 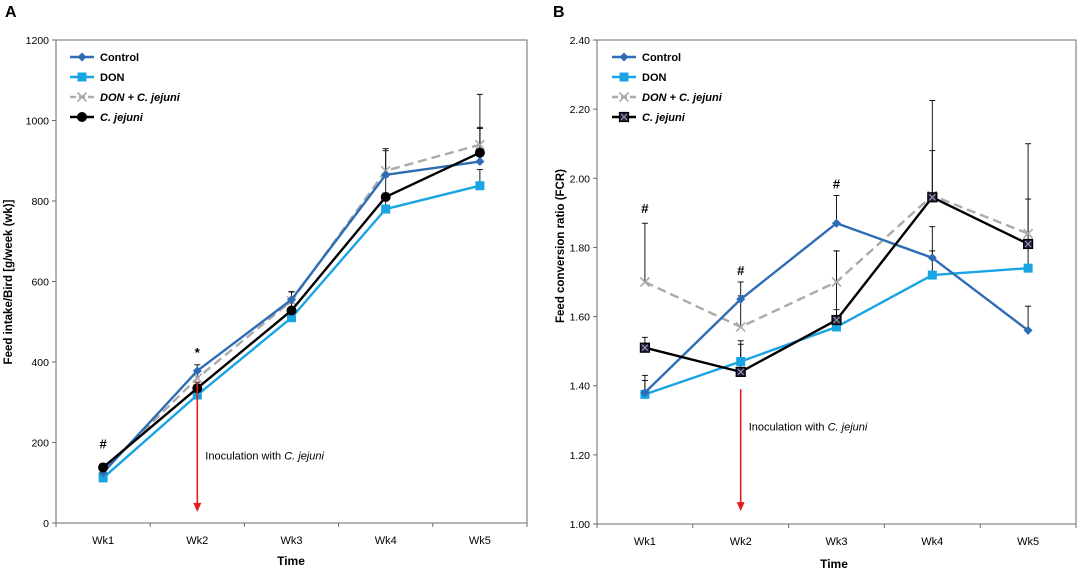 I want to click on panel-a-x-tick-label: Wk5, so click(x=480, y=541).